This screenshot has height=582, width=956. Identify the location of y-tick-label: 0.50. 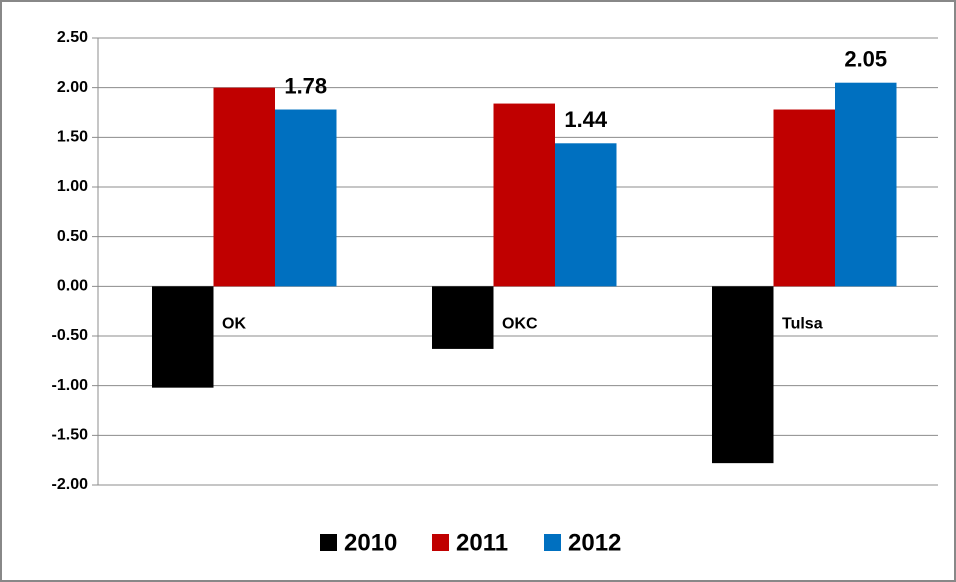
(72, 236).